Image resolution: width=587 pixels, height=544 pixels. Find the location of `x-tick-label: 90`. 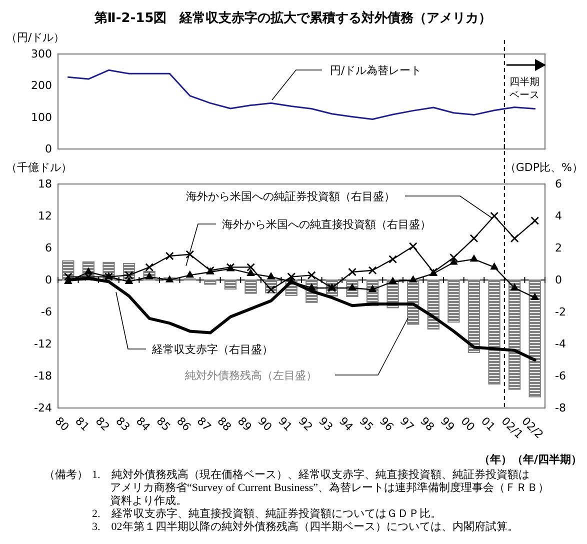

x-tick-label: 90 is located at coordinates (264, 424).